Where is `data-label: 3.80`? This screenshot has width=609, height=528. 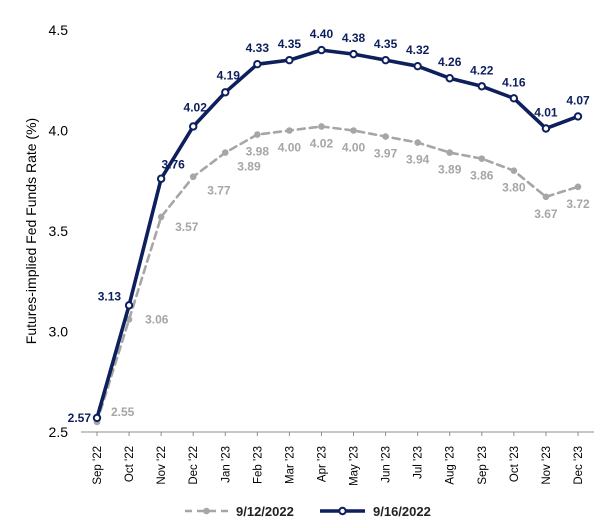
data-label: 3.80 is located at coordinates (514, 188).